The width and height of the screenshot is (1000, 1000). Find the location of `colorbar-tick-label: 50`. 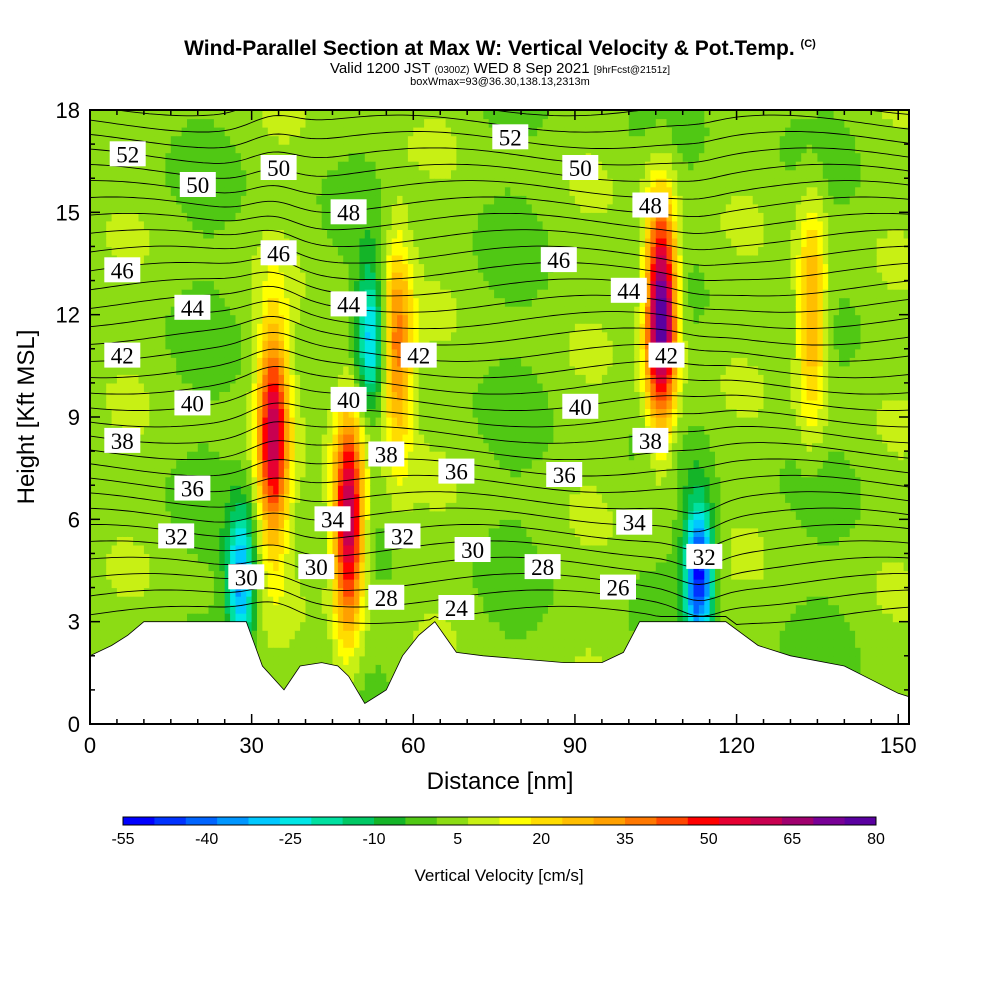

colorbar-tick-label: 50 is located at coordinates (709, 839).